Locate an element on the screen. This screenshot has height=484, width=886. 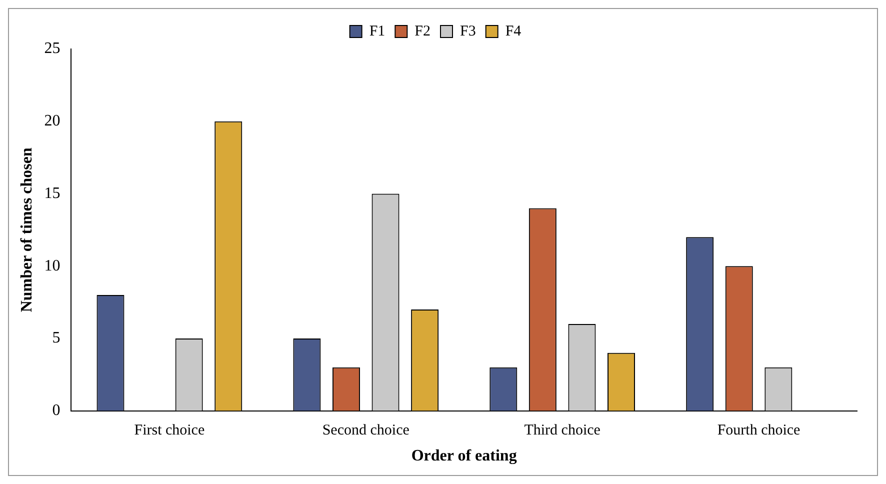
y-tick-label: 5 is located at coordinates (56, 338).